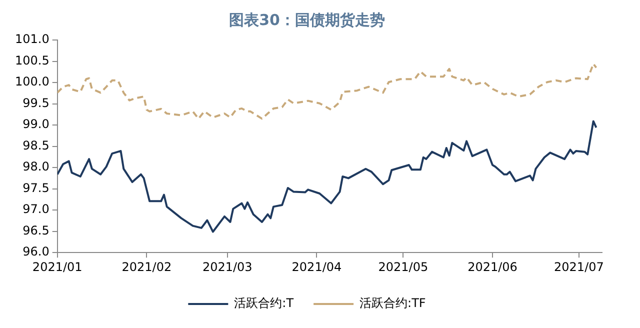 The image size is (640, 328). What do you see at coordinates (327, 91) in the screenshot?
I see `line-series` at bounding box center [327, 91].